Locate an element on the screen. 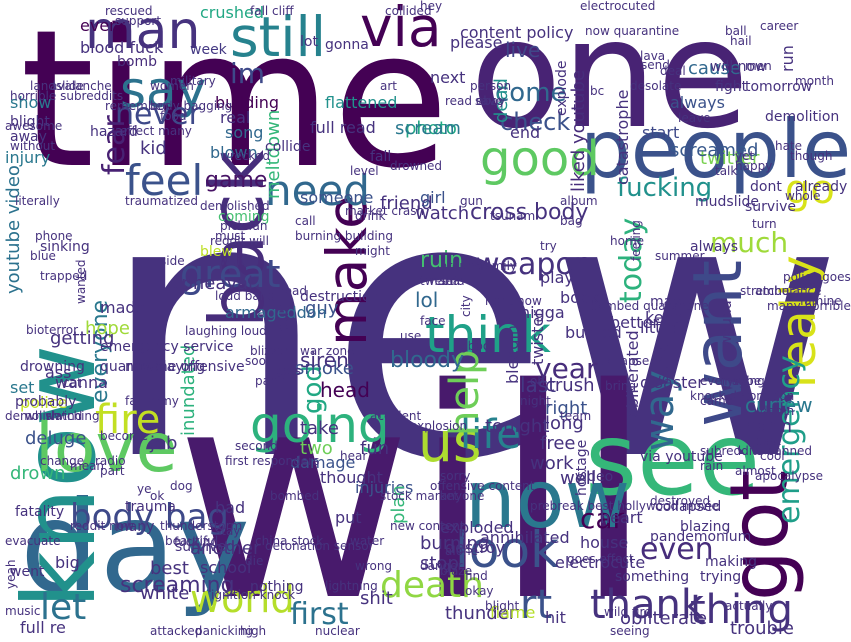  word-anyone: anyone is located at coordinates (462, 496).